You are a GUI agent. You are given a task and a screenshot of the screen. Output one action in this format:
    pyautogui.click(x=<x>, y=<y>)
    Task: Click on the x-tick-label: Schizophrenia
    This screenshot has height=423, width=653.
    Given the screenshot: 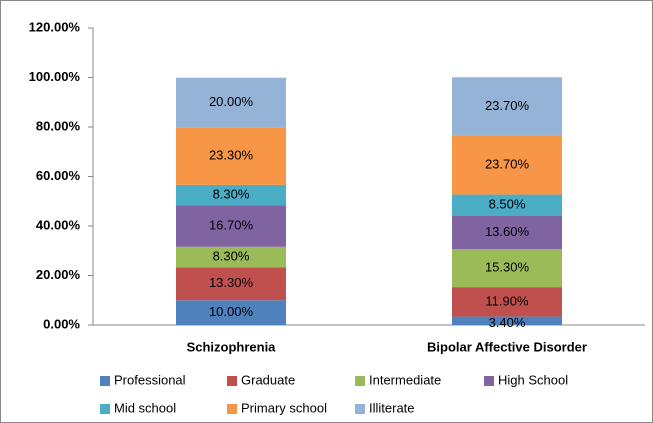 What is the action you would take?
    pyautogui.click(x=232, y=346)
    